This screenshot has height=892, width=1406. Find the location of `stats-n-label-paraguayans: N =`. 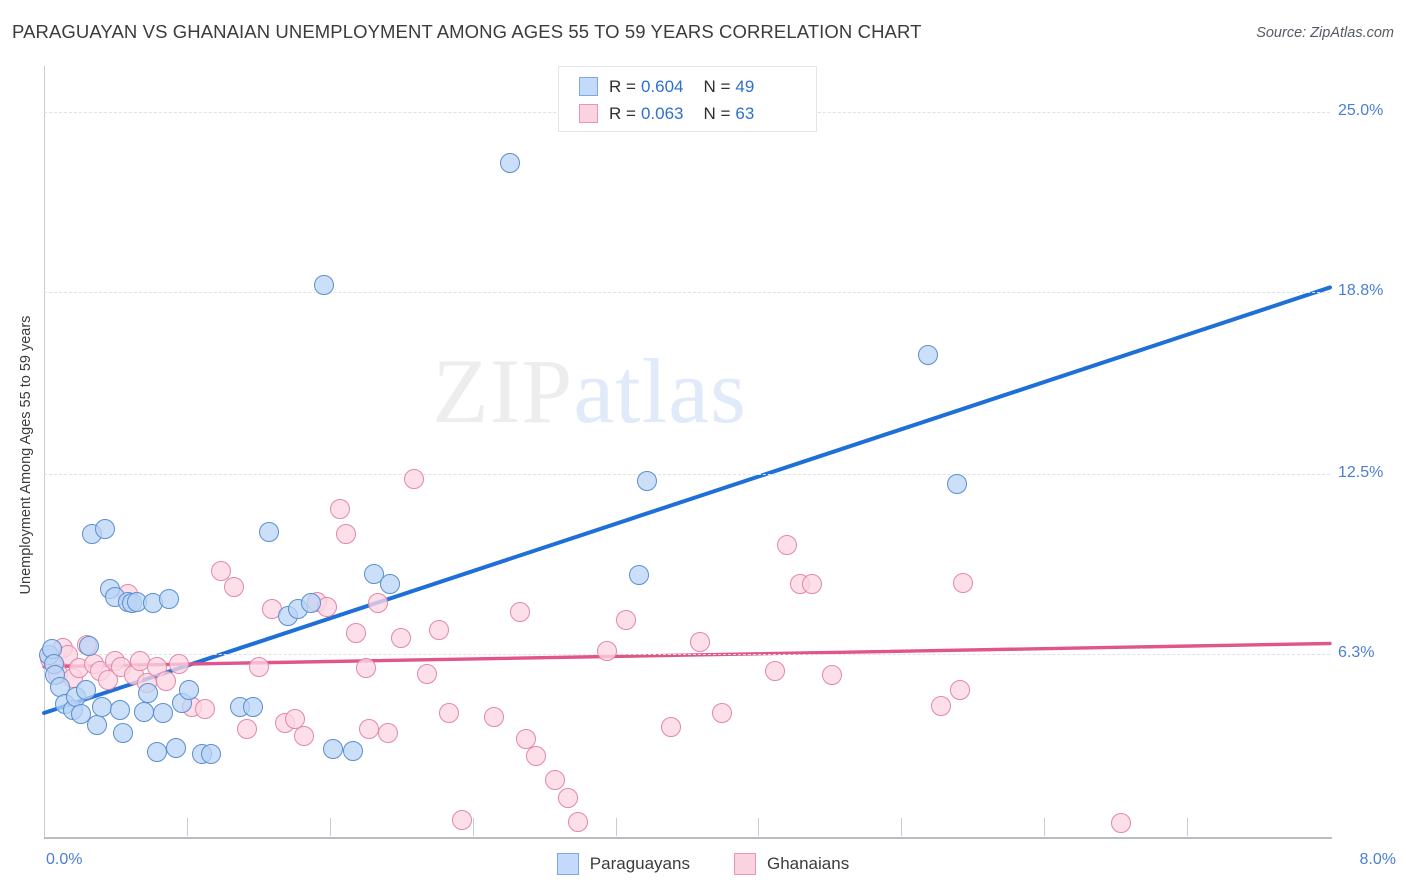

stats-n-label-paraguayans: N = is located at coordinates (717, 86).